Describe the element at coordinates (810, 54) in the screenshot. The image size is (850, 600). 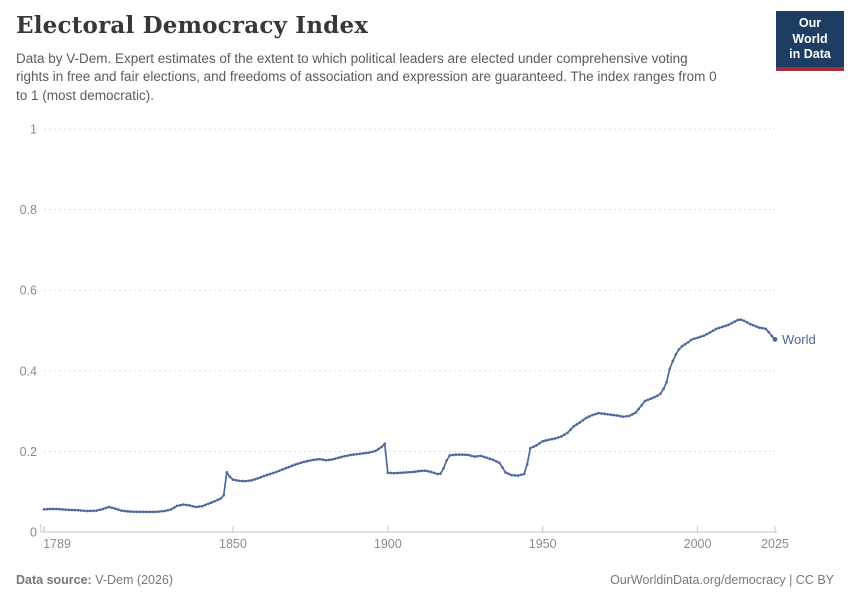
I see `owid-logo-line2: in Data` at that location.